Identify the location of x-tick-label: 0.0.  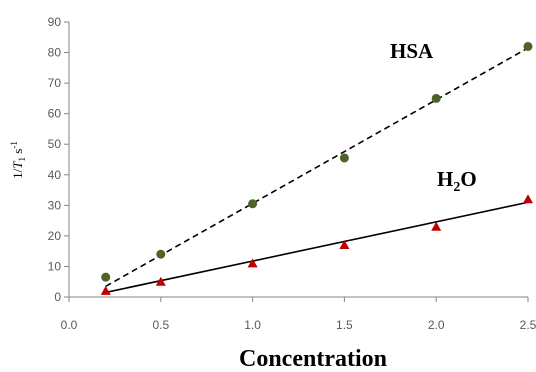
(69, 325).